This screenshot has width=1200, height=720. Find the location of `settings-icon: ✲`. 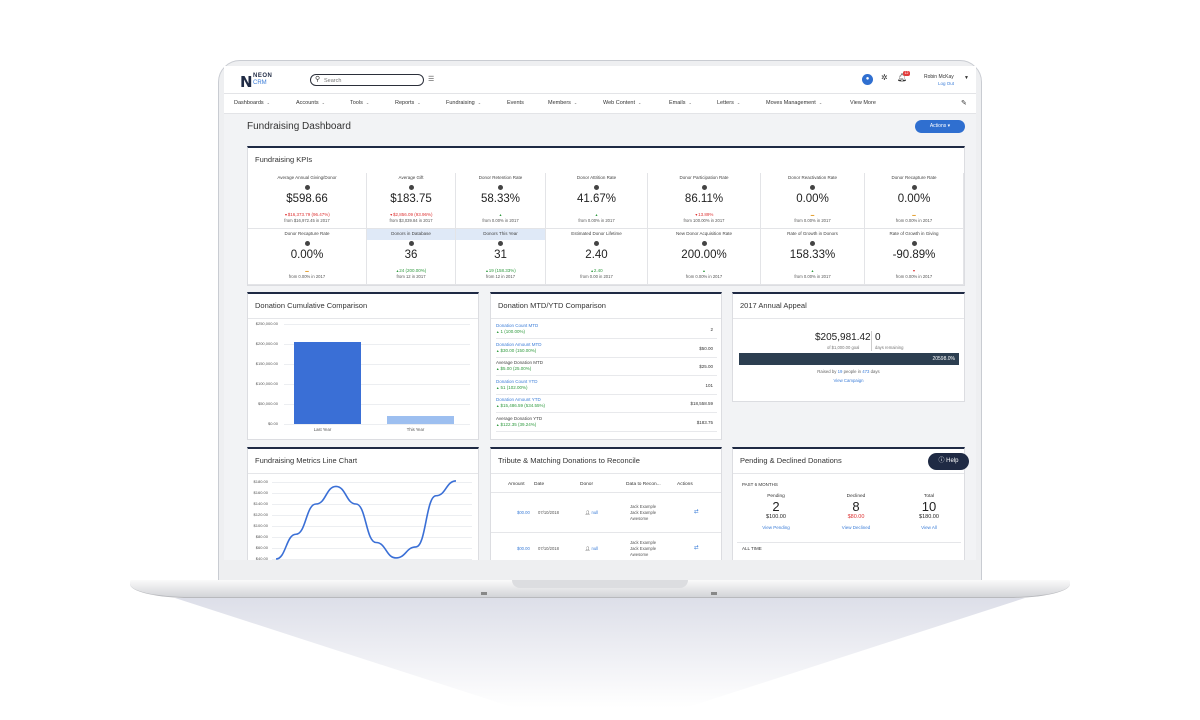

settings-icon: ✲ is located at coordinates (884, 77).